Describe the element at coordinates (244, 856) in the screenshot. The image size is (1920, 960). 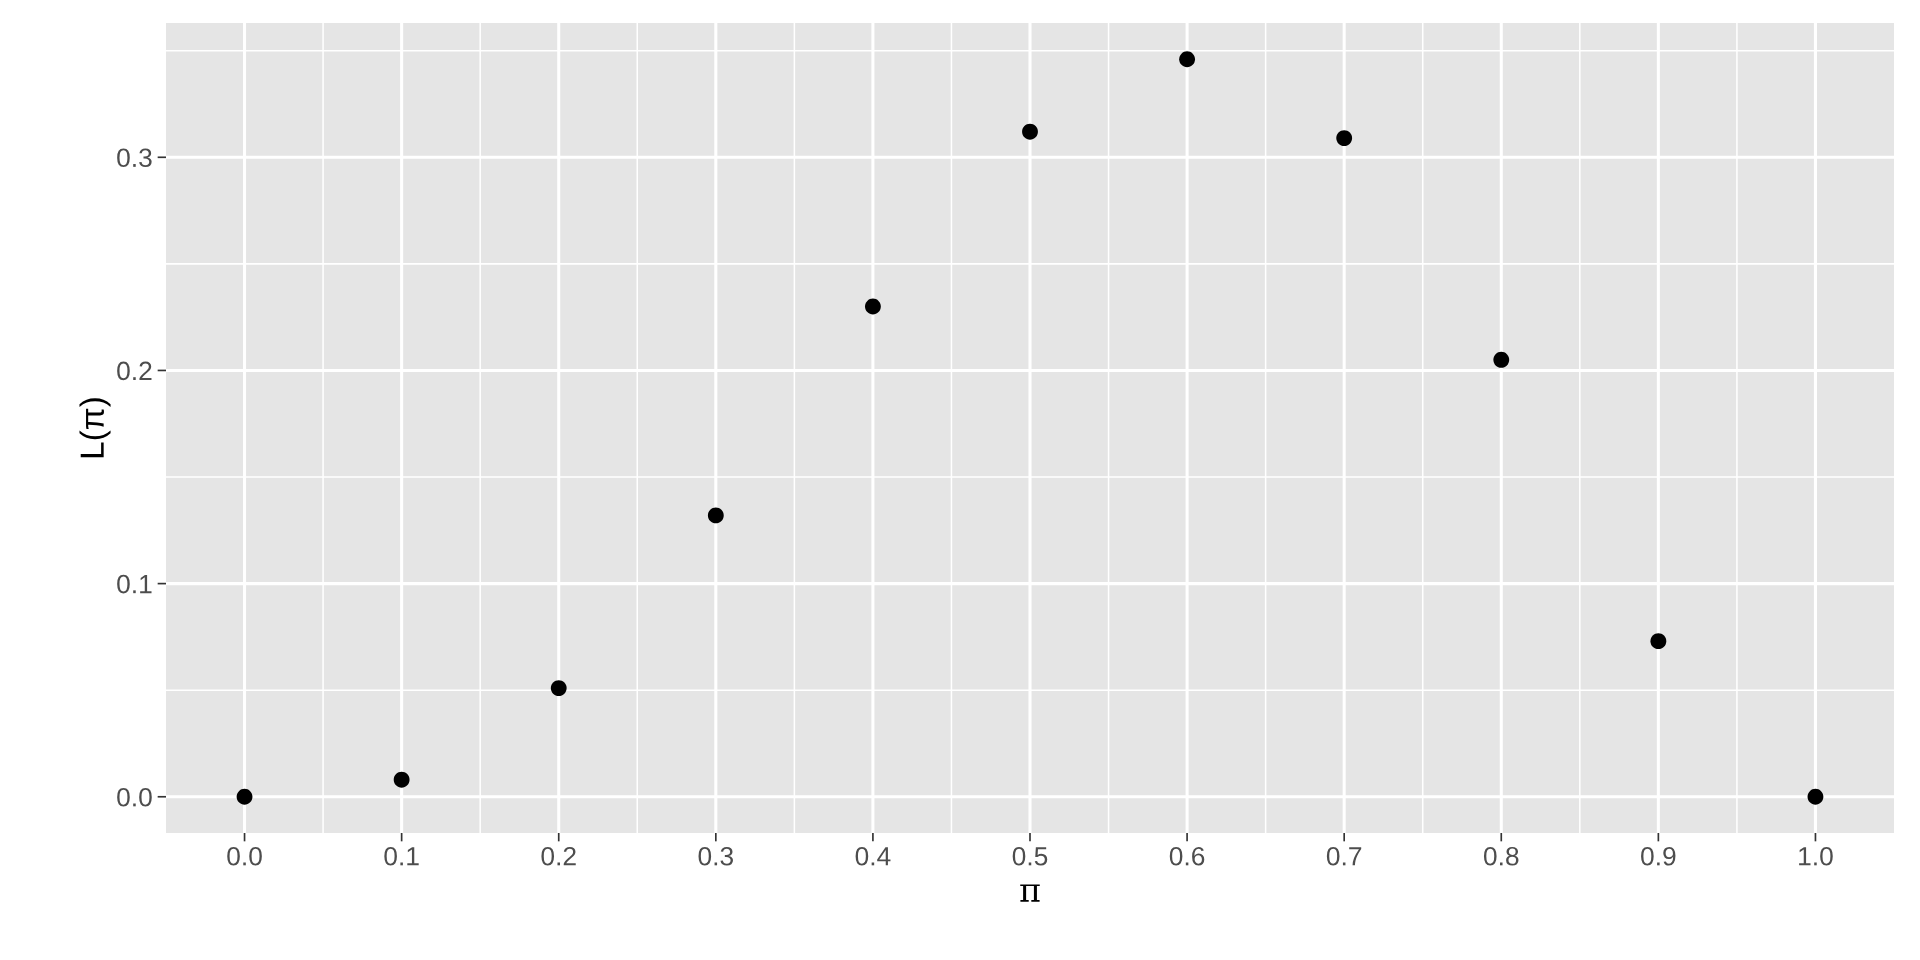
I see `x-tick-label: 0.0` at that location.